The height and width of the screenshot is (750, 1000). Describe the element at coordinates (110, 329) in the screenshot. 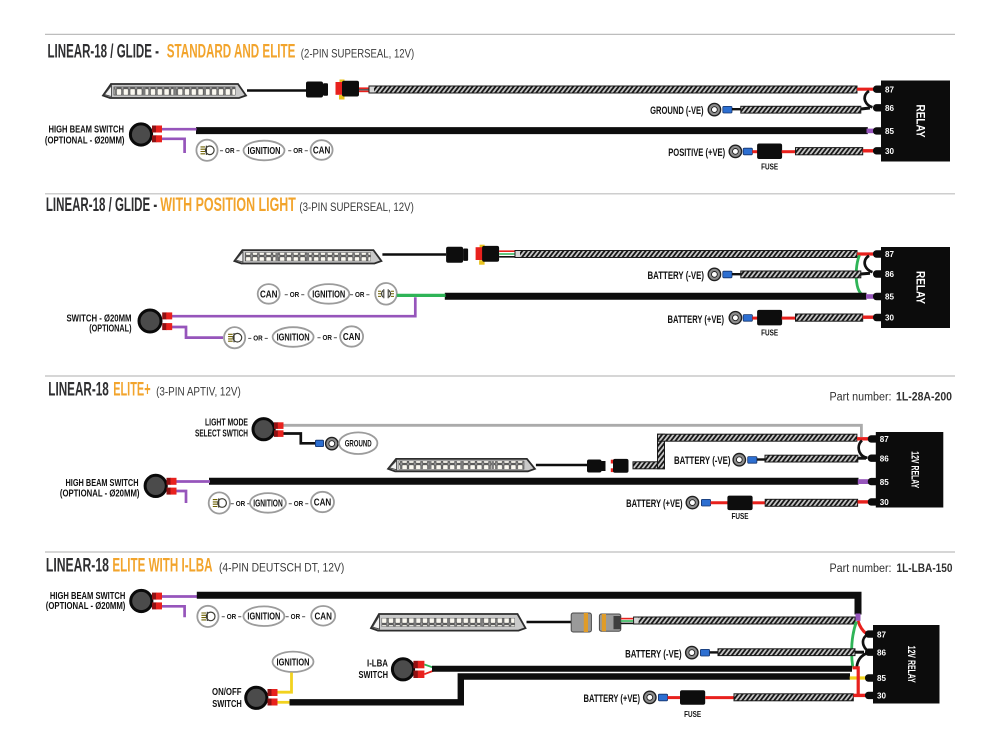

I see `svg-text: (OPTIONAL)` at that location.